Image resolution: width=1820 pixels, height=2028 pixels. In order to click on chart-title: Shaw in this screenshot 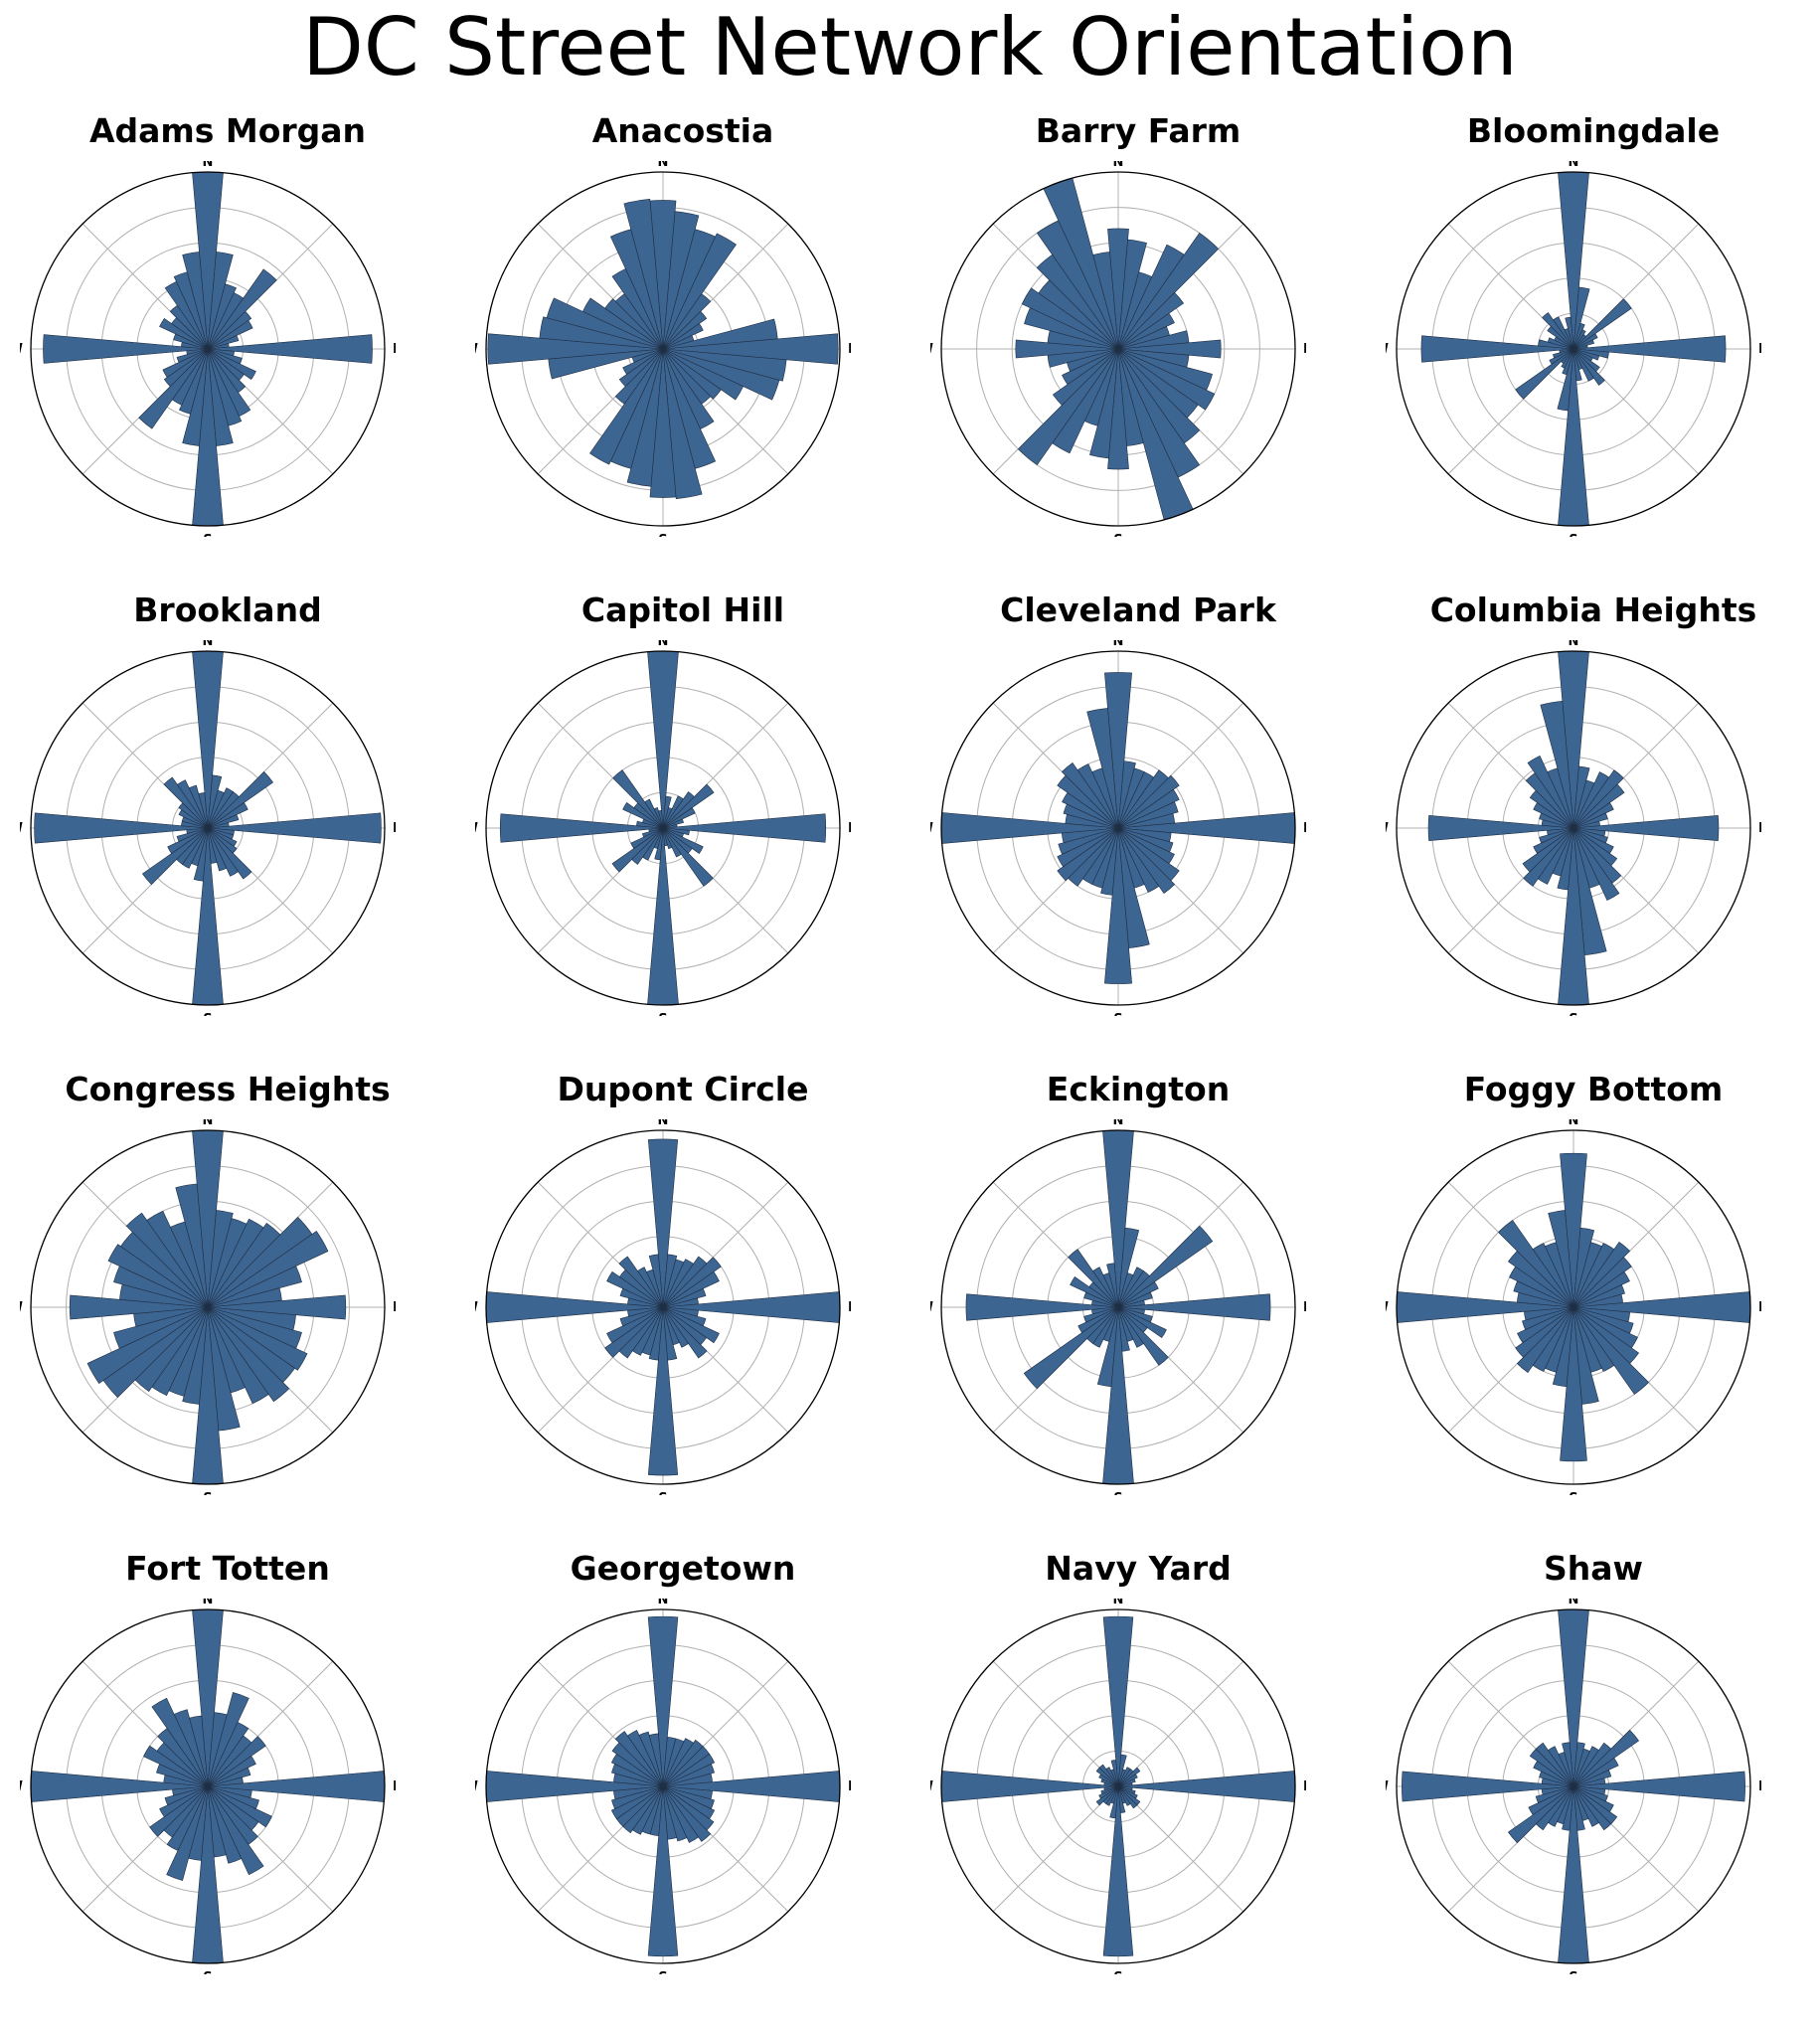, I will do `click(1593, 1569)`.